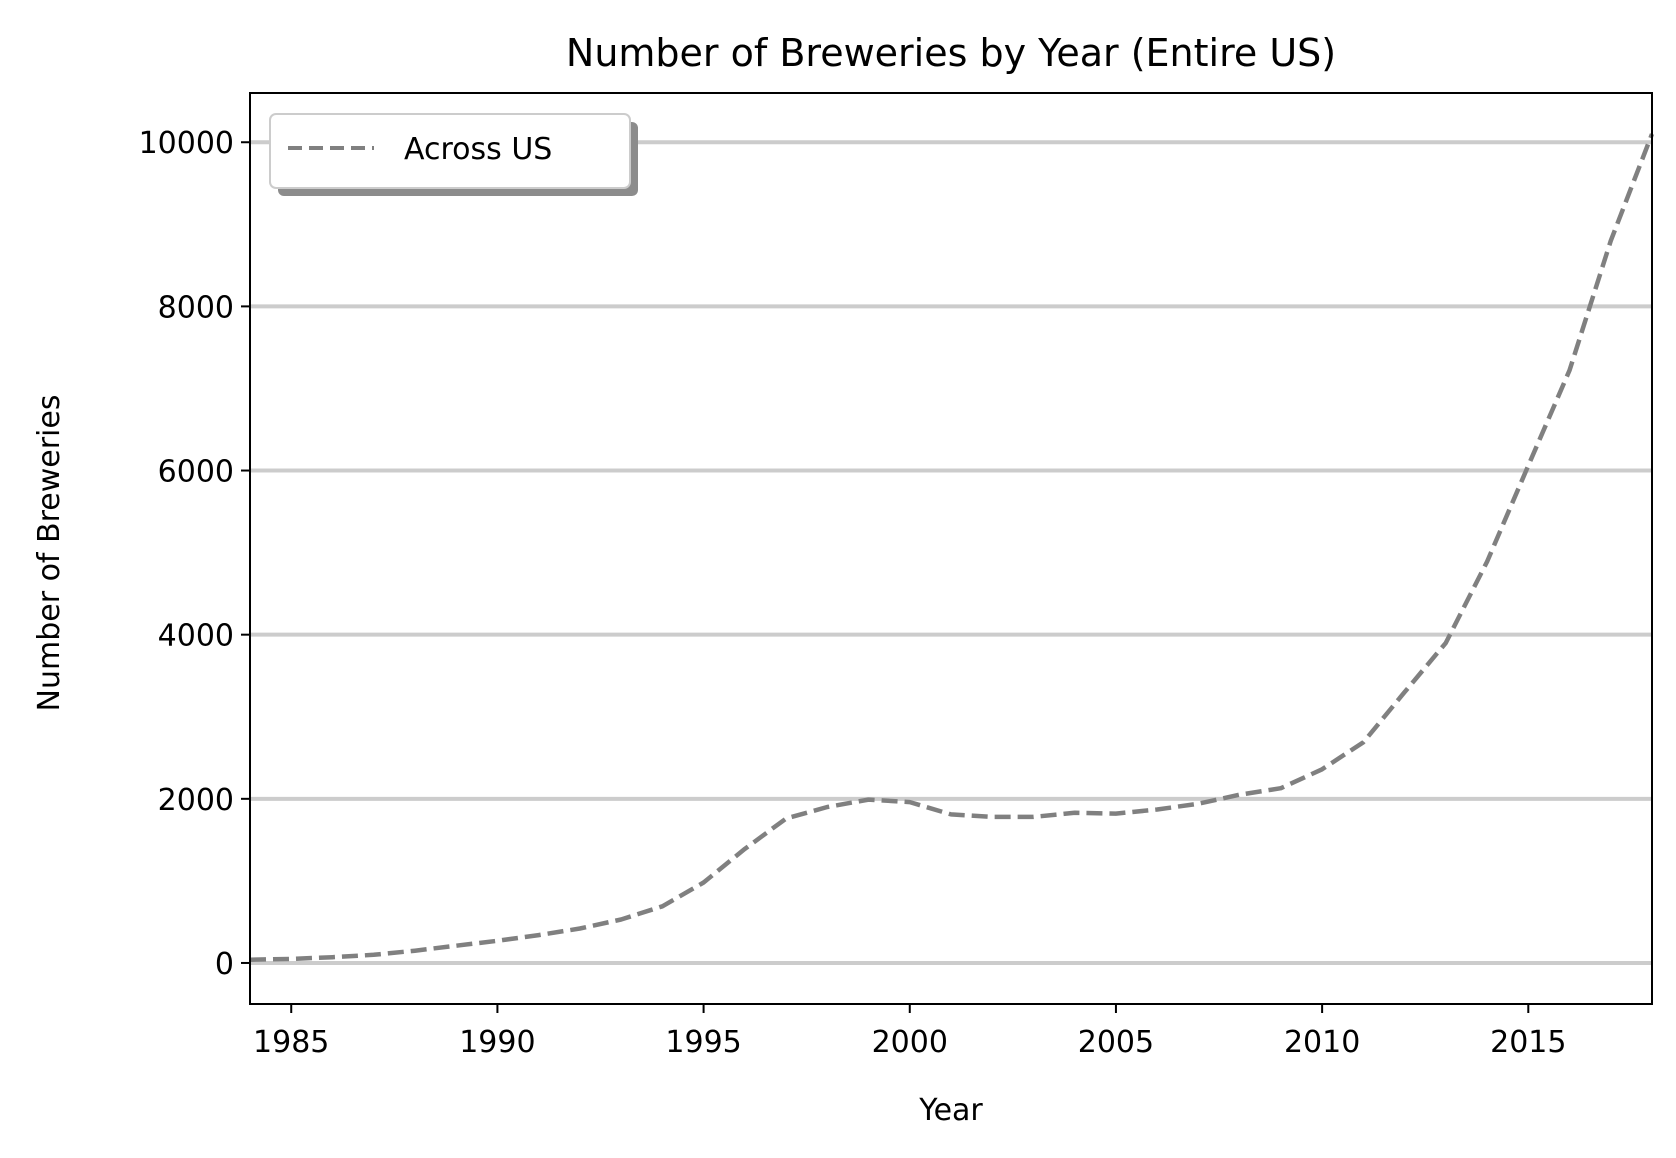 This screenshot has height=1158, width=1676. I want to click on legend-box, so click(450, 151).